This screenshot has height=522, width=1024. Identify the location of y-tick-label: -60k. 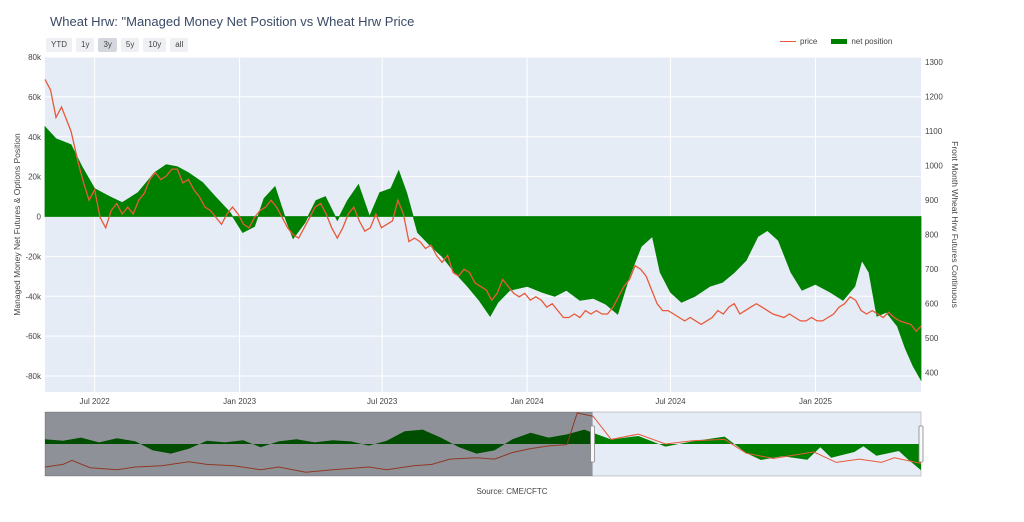
(33, 336).